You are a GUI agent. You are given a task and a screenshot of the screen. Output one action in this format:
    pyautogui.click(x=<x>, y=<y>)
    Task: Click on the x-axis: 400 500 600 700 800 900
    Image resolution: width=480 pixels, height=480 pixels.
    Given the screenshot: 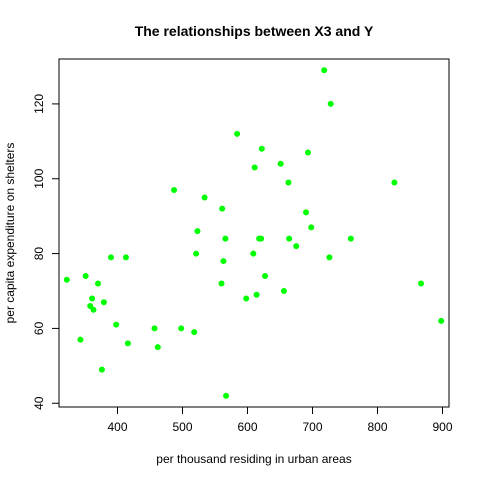 What is the action you would take?
    pyautogui.click(x=280, y=420)
    